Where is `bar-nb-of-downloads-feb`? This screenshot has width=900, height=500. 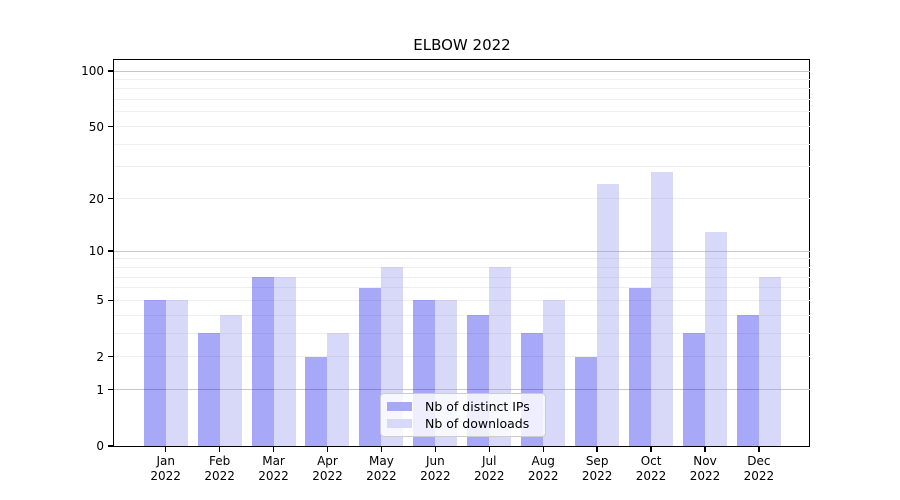
bar-nb-of-downloads-feb is located at coordinates (230, 380).